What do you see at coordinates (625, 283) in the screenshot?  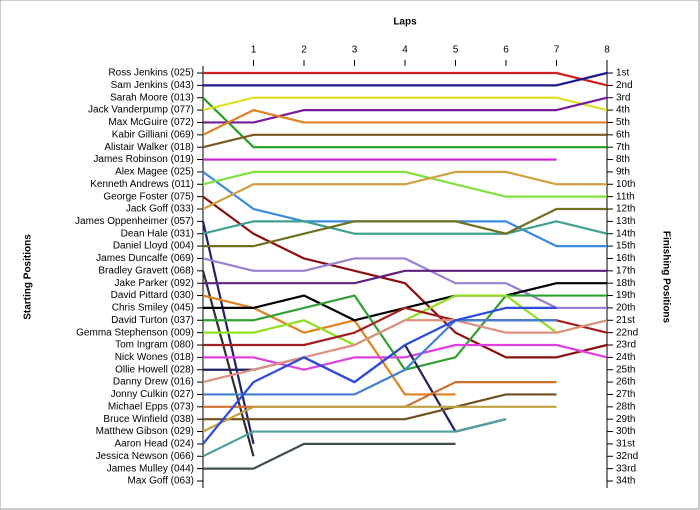 I see `finish-label: 18th` at bounding box center [625, 283].